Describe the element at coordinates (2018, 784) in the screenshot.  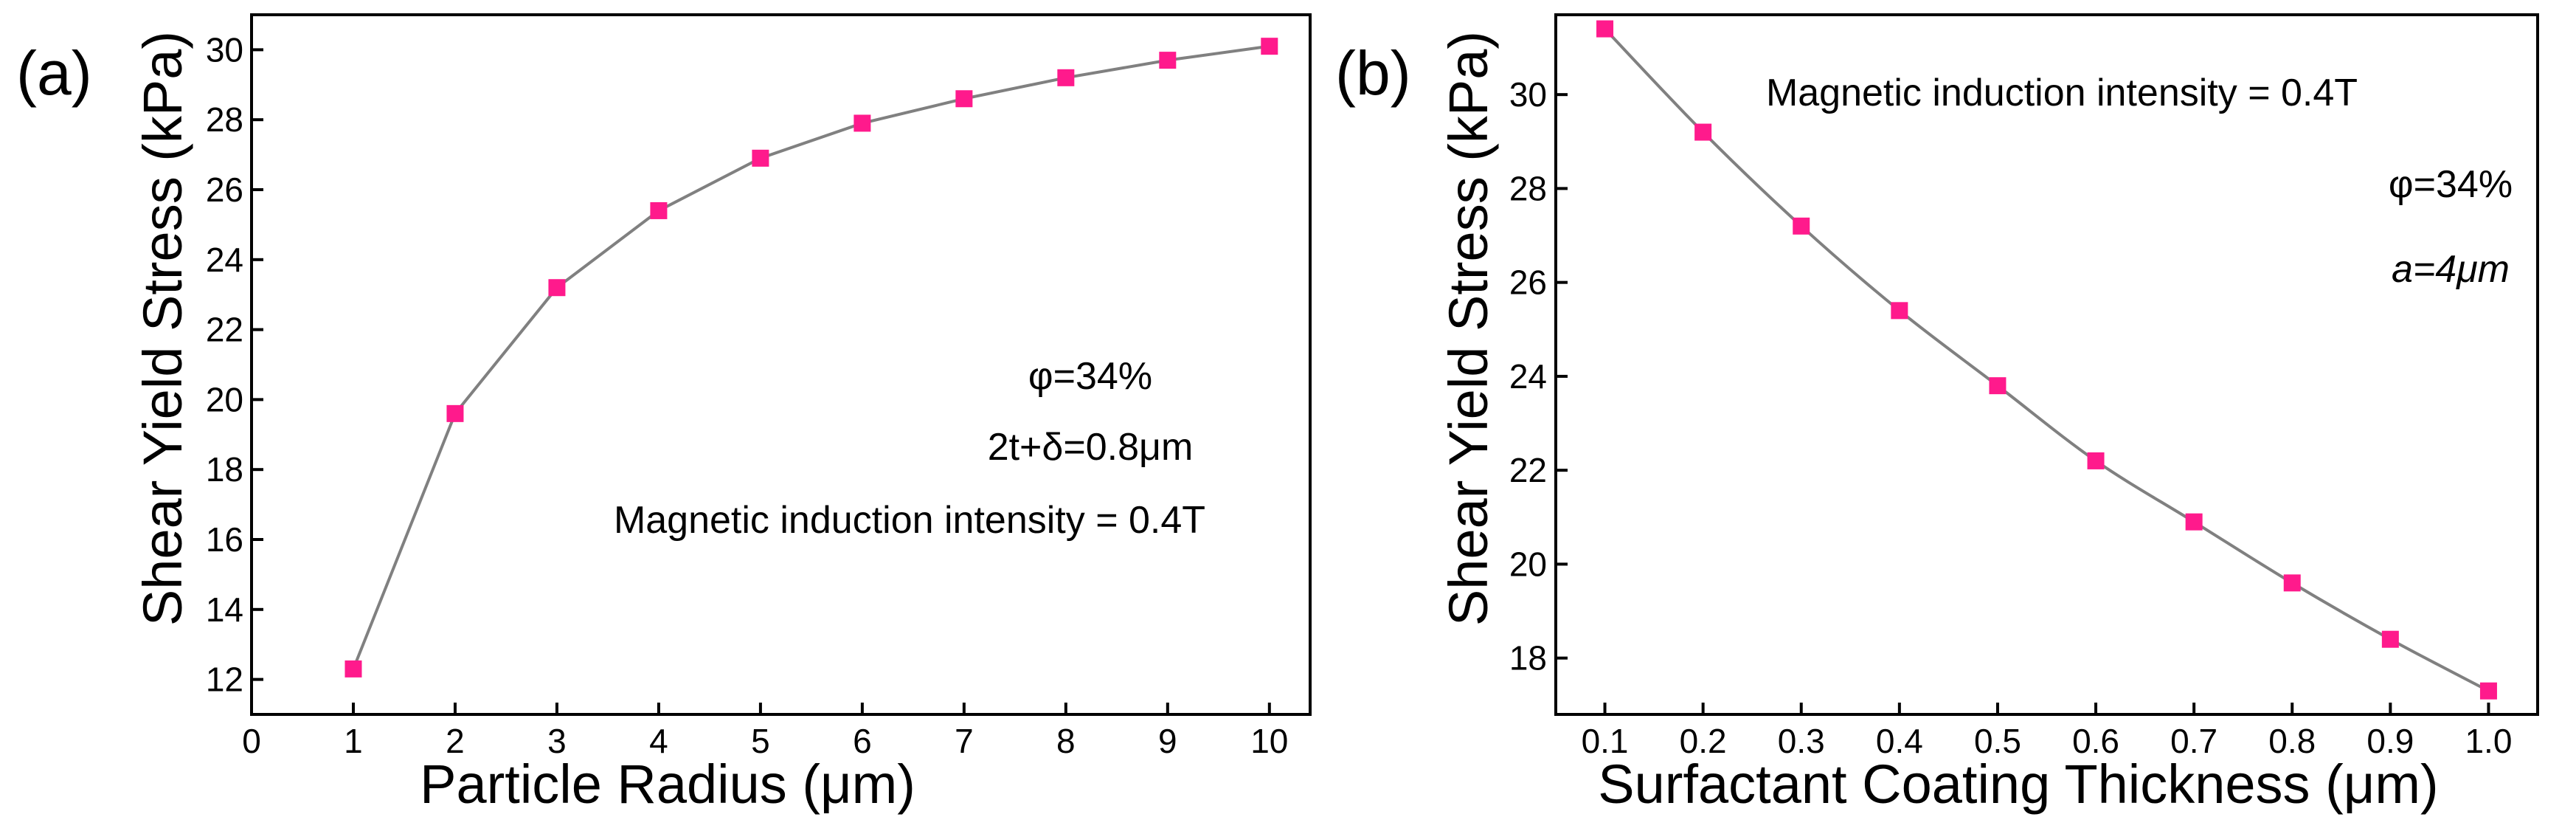
I see `x-axis-title-b: Surfactant Coating Thickness (μm)` at that location.